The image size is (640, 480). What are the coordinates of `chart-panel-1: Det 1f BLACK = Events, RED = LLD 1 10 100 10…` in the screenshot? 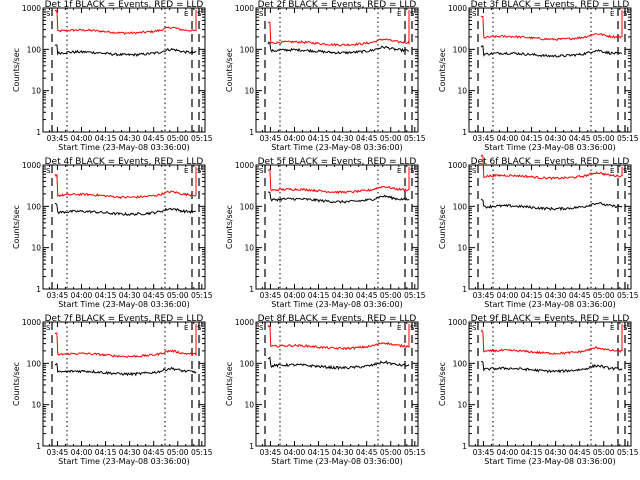 It's located at (112, 76).